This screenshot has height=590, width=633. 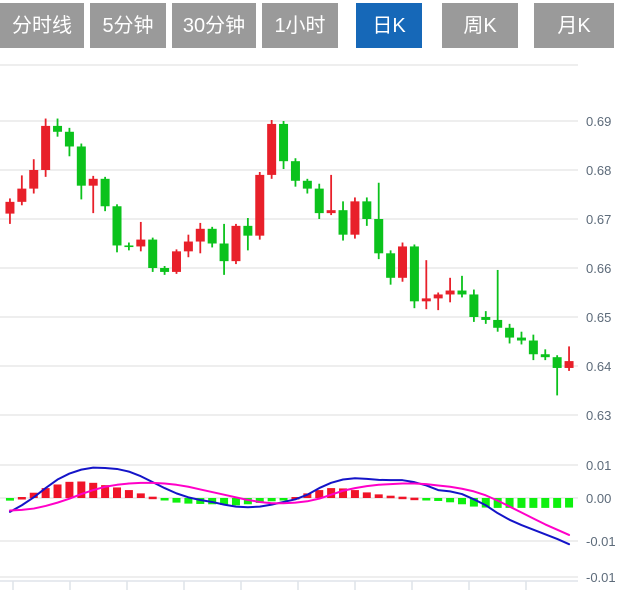 I want to click on macd-axis-labels: 0.01 0.00 -0.01 -0.01, so click(x=601, y=521).